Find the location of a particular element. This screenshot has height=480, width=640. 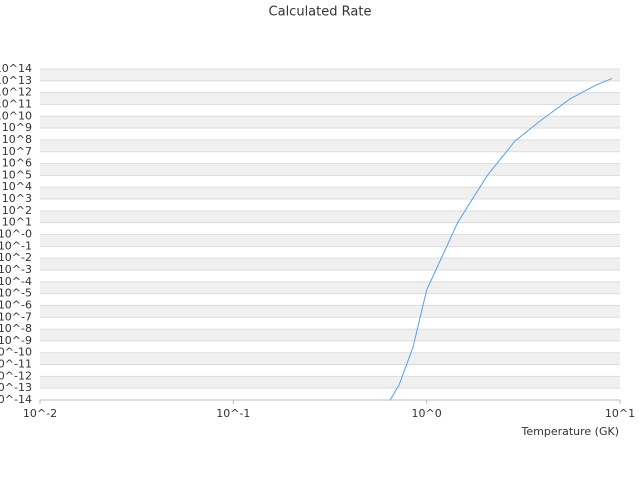

y-tick-label: 10^-13 is located at coordinates (16, 387).